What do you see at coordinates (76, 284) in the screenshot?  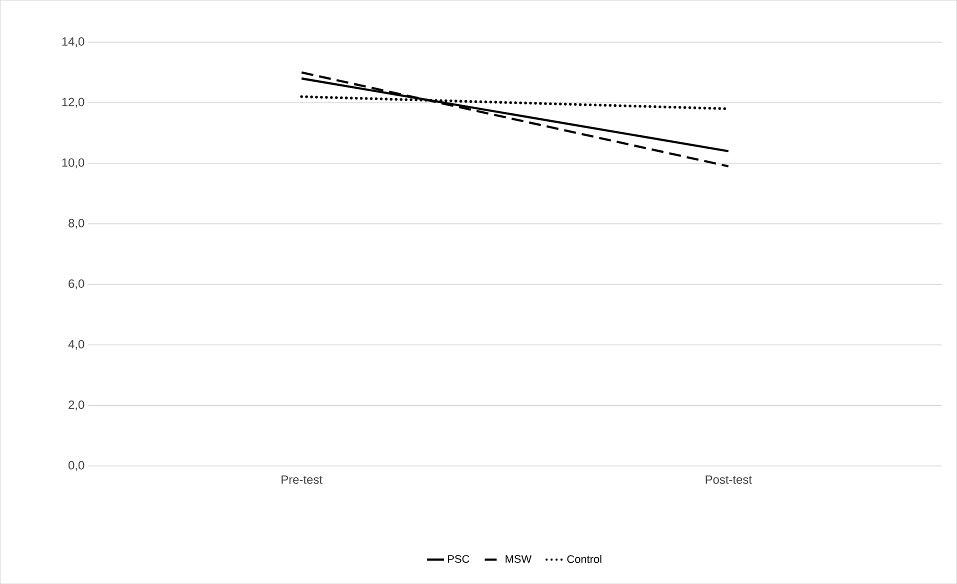 I see `y-tick-label: 6,0` at bounding box center [76, 284].